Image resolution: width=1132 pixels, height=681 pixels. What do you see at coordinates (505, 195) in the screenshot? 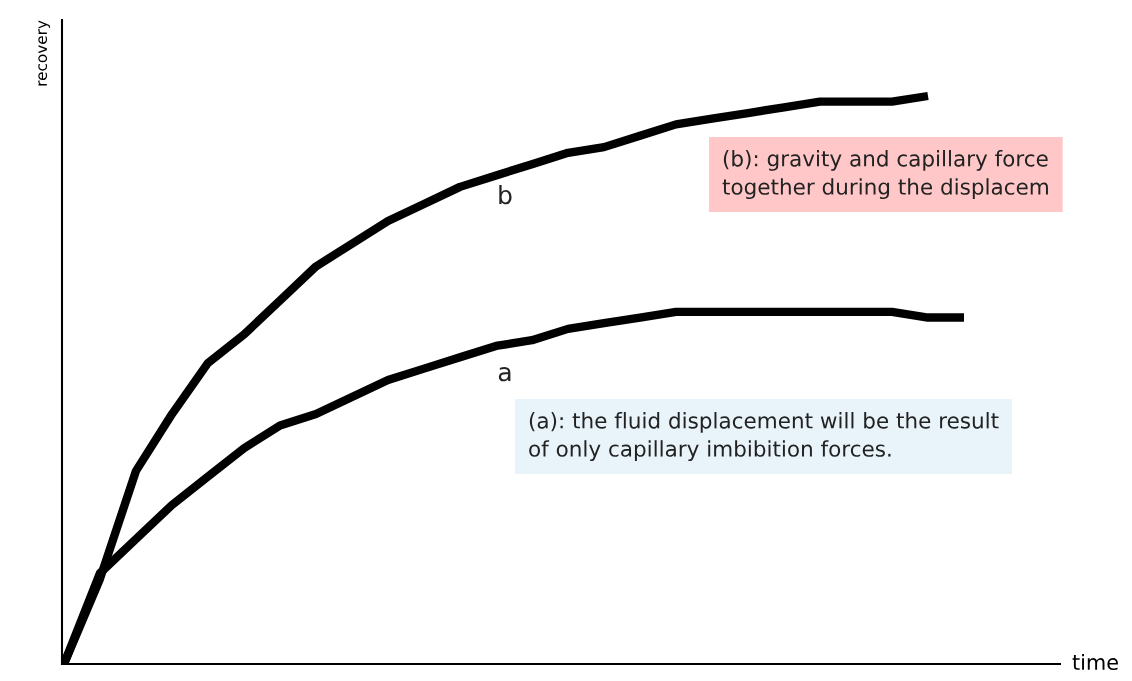
I see `annotation: b` at bounding box center [505, 195].